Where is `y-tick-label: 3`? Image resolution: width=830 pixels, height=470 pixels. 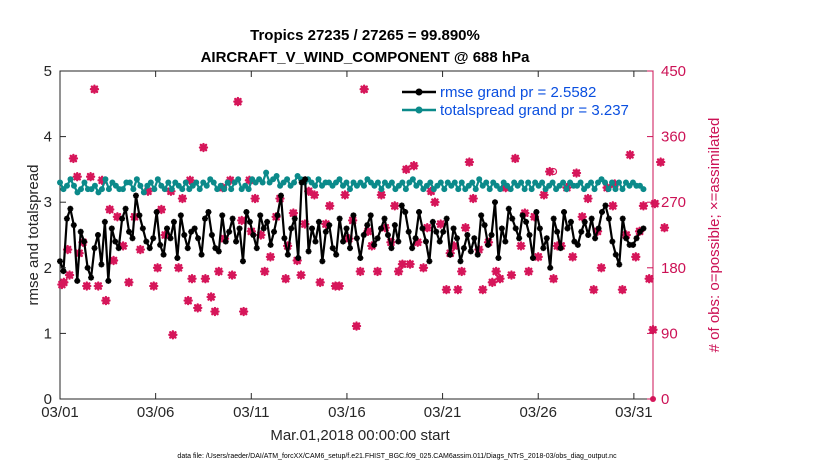
y-tick-label: 3 is located at coordinates (48, 202).